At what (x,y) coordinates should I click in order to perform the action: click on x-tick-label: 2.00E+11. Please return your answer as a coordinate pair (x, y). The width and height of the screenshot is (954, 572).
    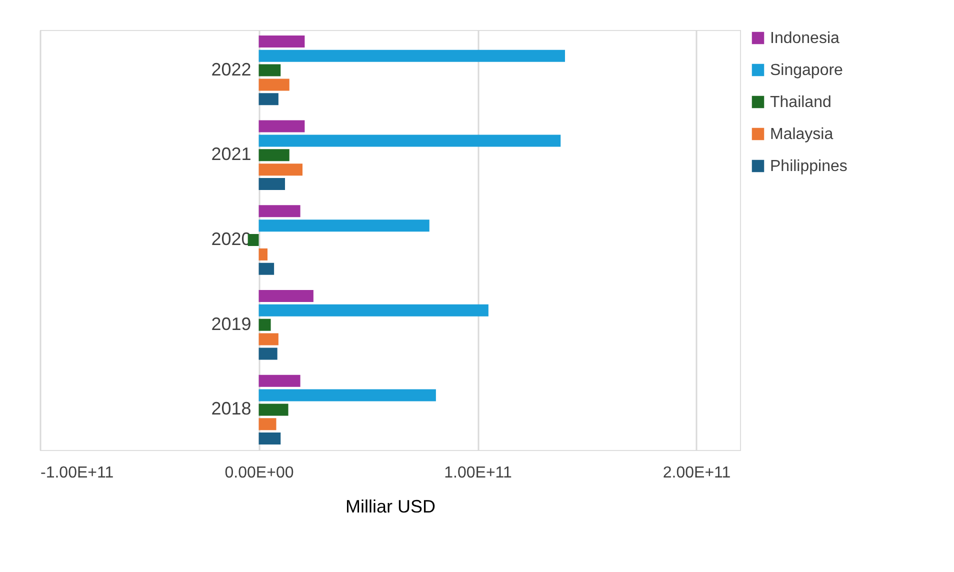
    Looking at the image, I should click on (696, 473).